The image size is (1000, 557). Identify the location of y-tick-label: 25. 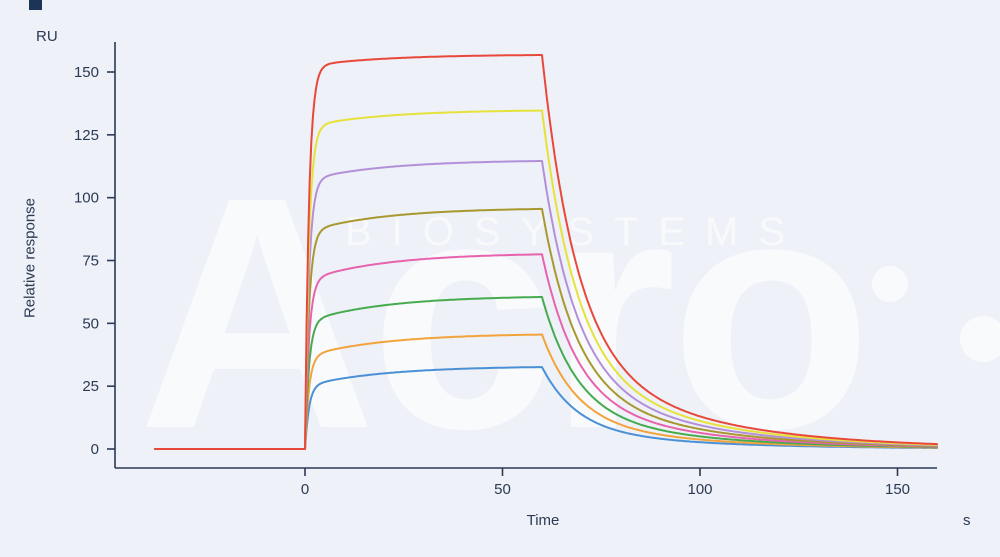
(90, 386).